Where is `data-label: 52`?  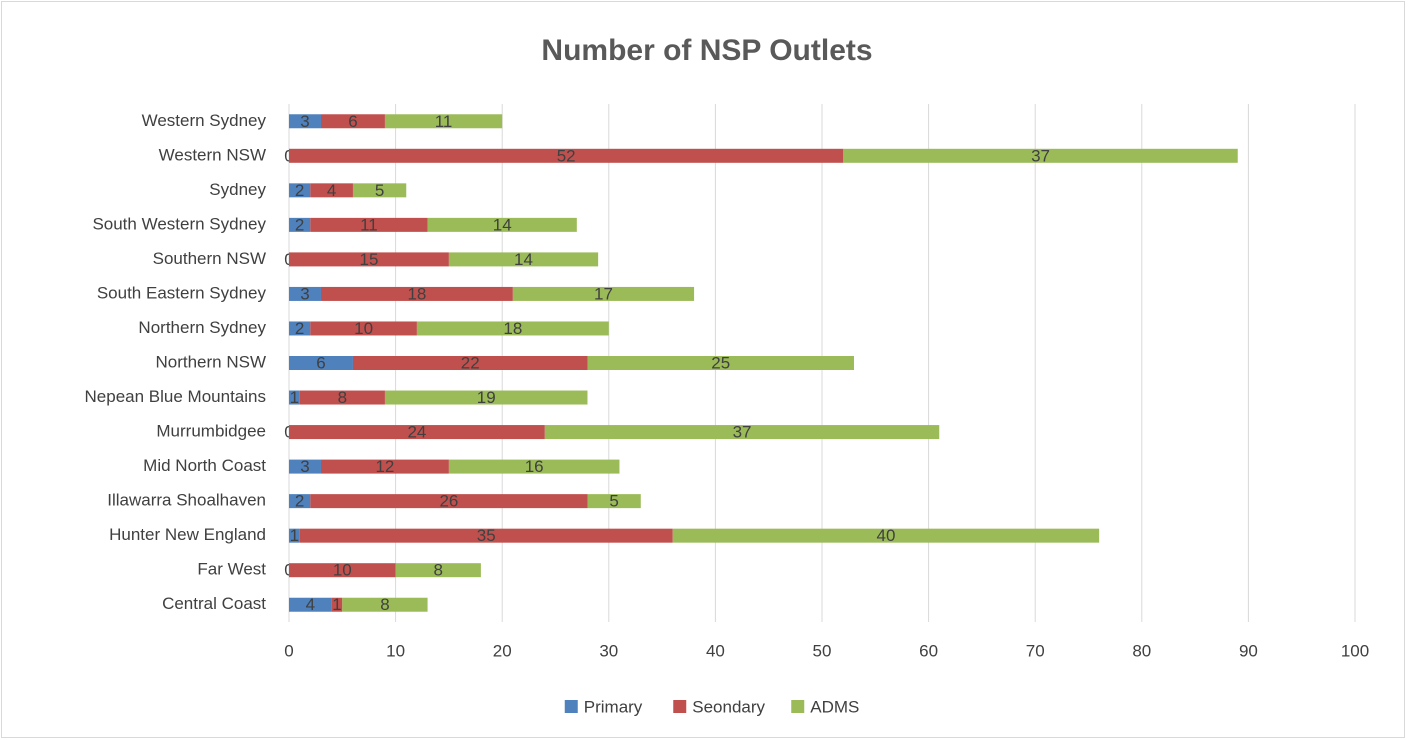
data-label: 52 is located at coordinates (566, 155).